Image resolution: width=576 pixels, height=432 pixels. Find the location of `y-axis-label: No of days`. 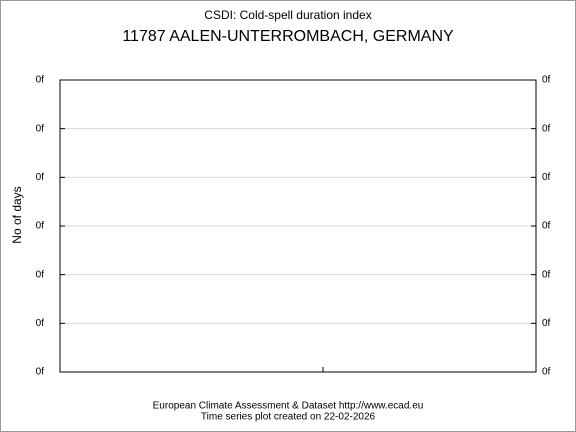

y-axis-label: No of days is located at coordinates (17, 214).